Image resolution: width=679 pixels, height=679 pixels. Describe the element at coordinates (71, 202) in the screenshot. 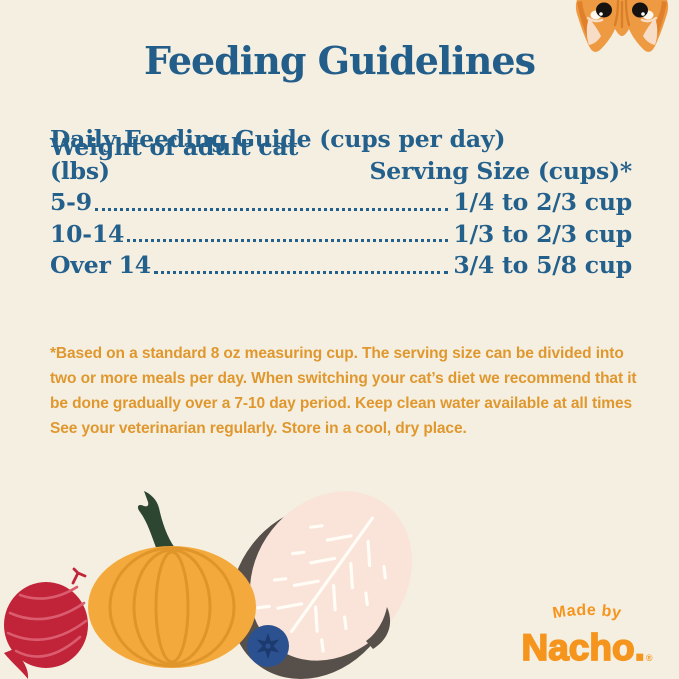

I see `weight-value: 5-9` at that location.